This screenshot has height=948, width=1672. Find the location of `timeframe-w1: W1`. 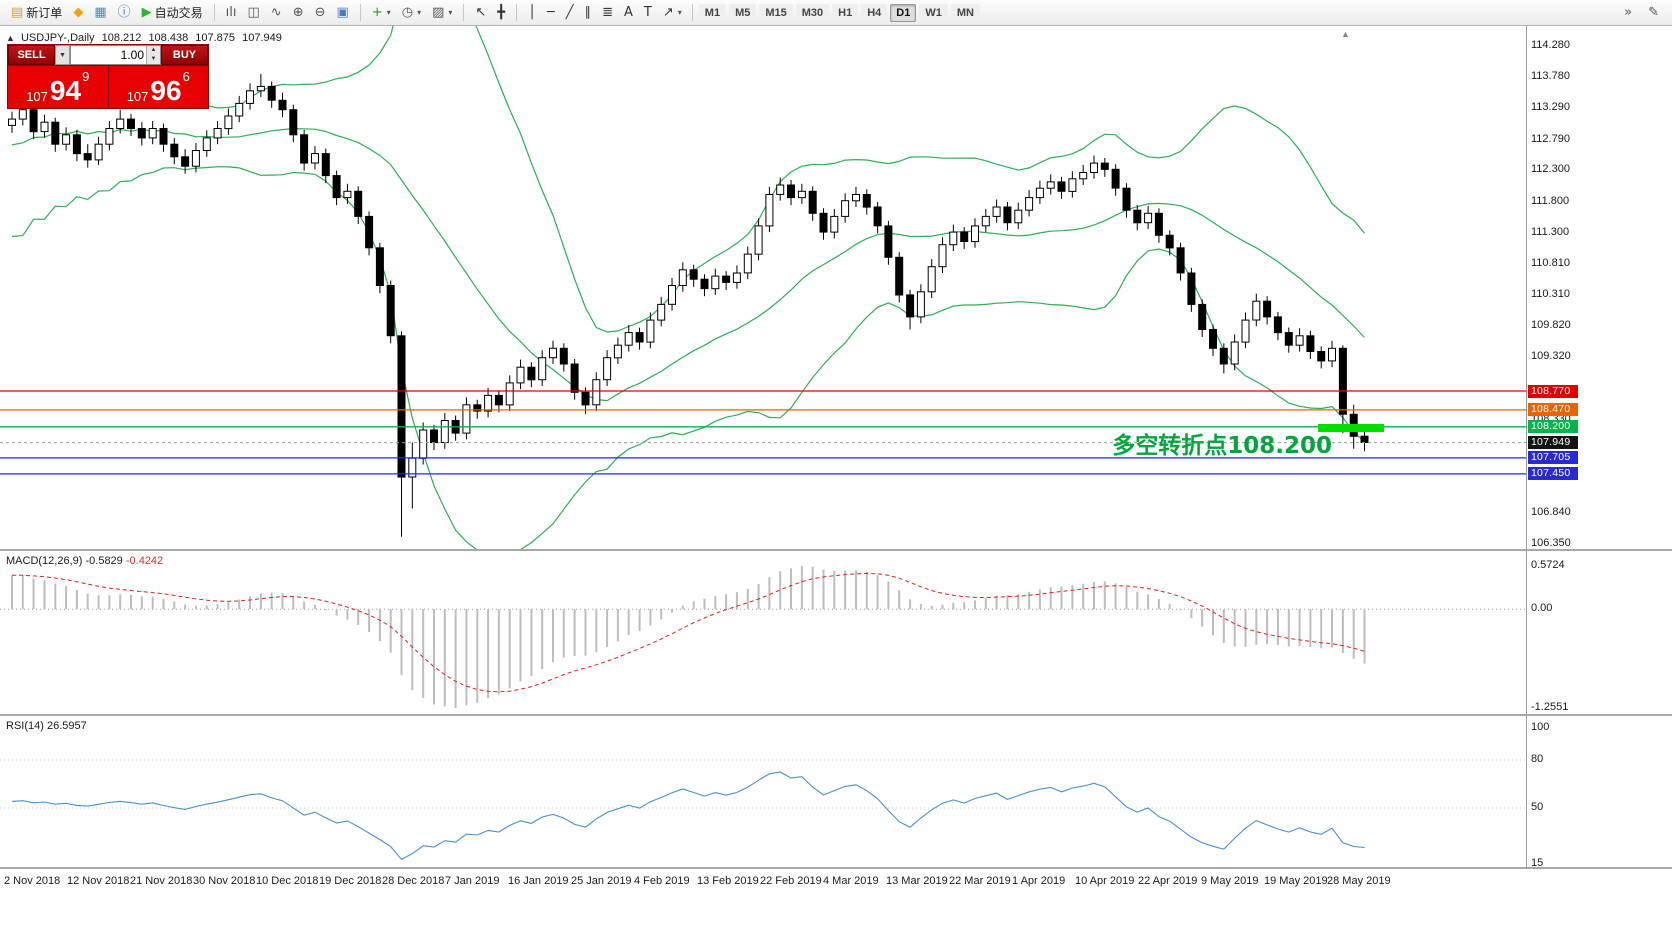

timeframe-w1: W1 is located at coordinates (933, 12).